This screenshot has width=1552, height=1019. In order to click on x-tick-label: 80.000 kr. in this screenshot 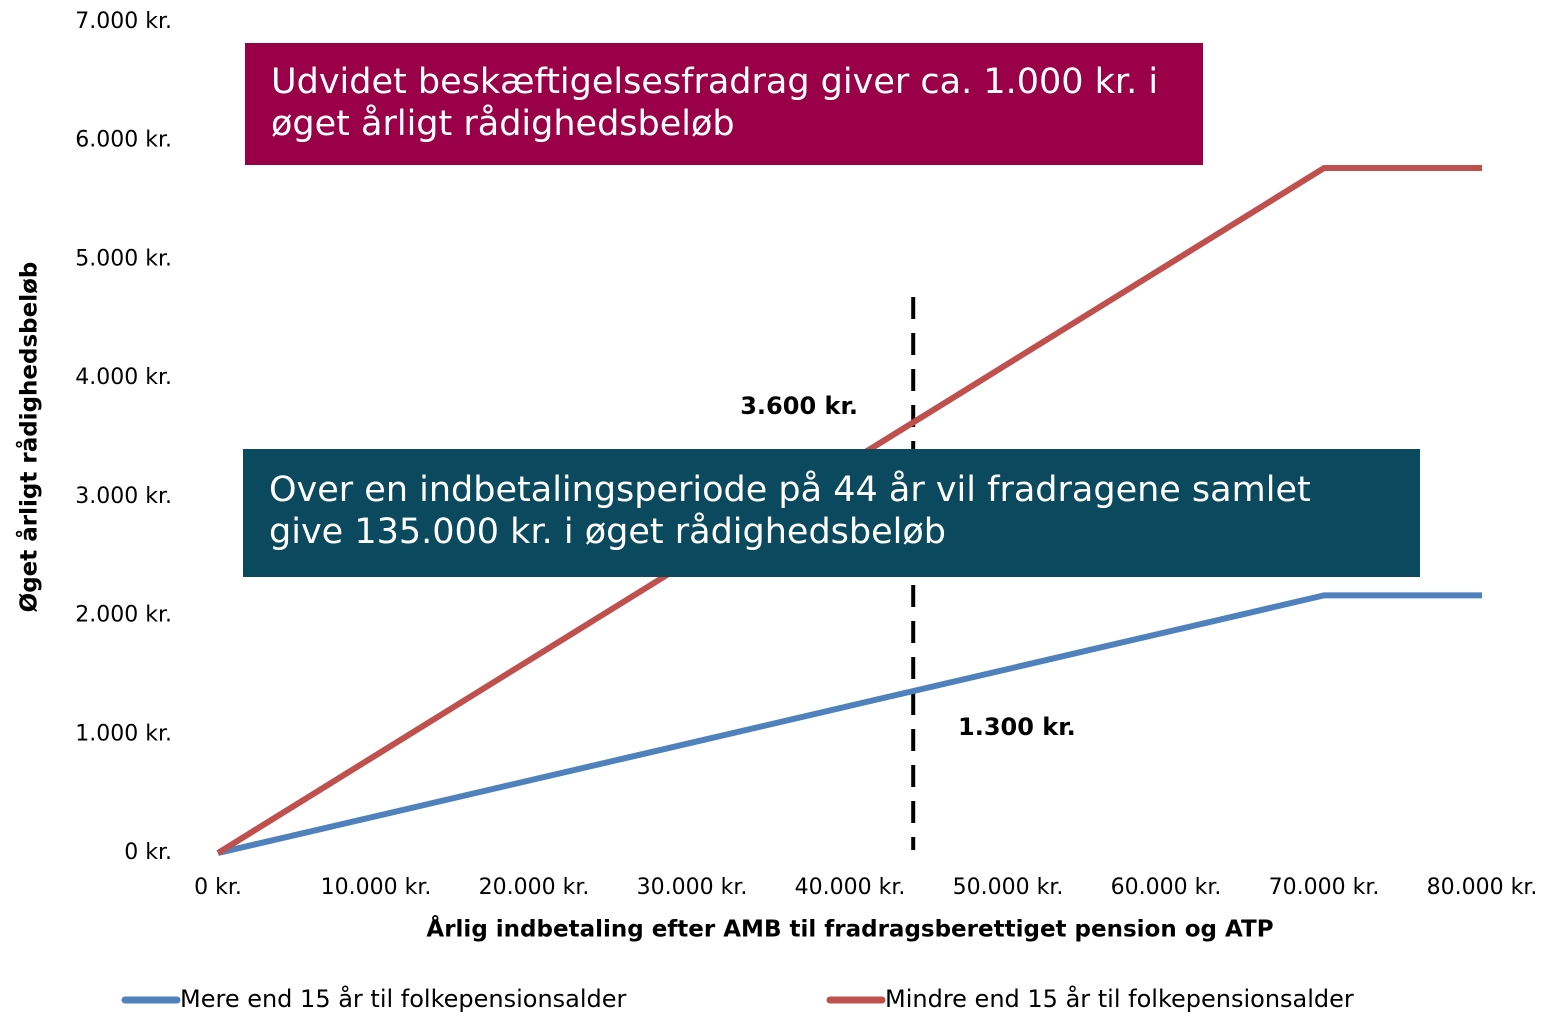, I will do `click(1482, 887)`.